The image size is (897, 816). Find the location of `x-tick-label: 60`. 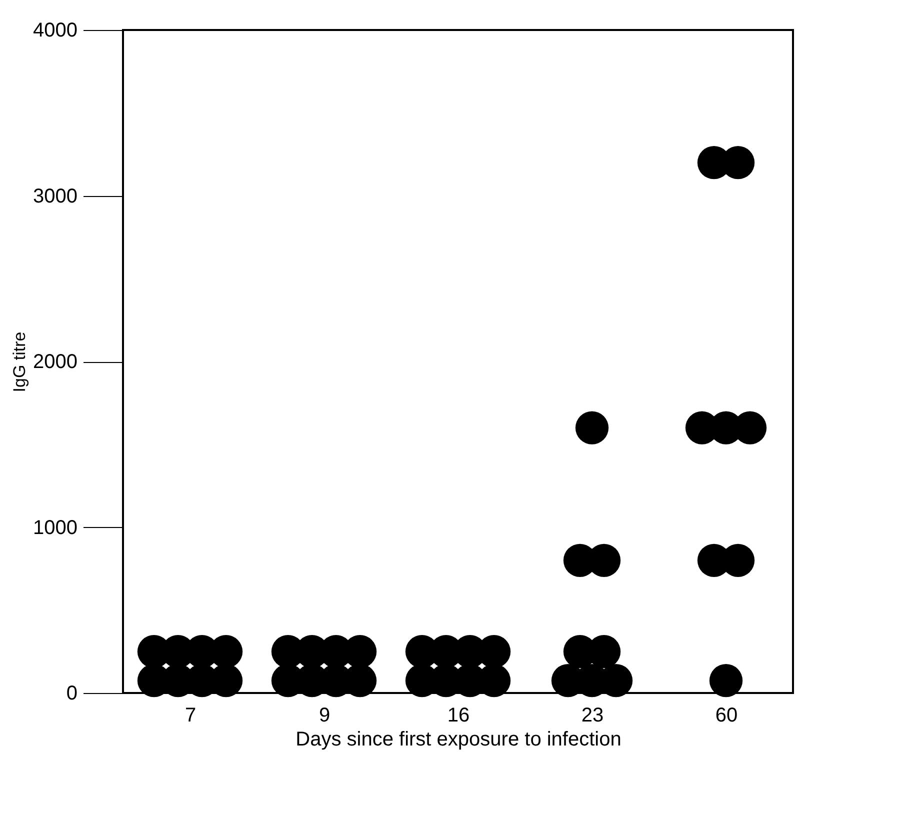

x-tick-label: 60 is located at coordinates (726, 715).